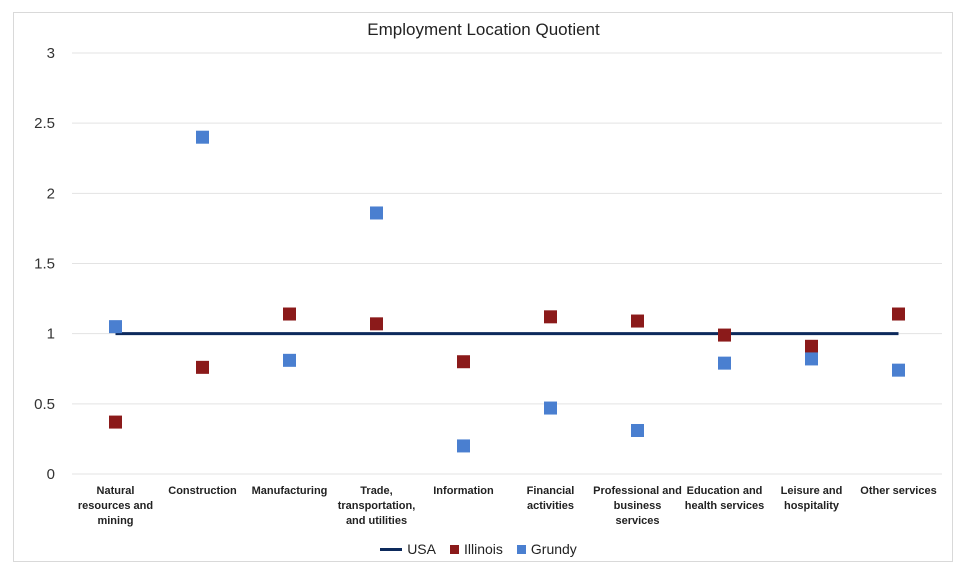 The width and height of the screenshot is (957, 564). I want to click on y-axis-ticks: 0 0.5 1 1.5 2 2.5 3, so click(44, 264).